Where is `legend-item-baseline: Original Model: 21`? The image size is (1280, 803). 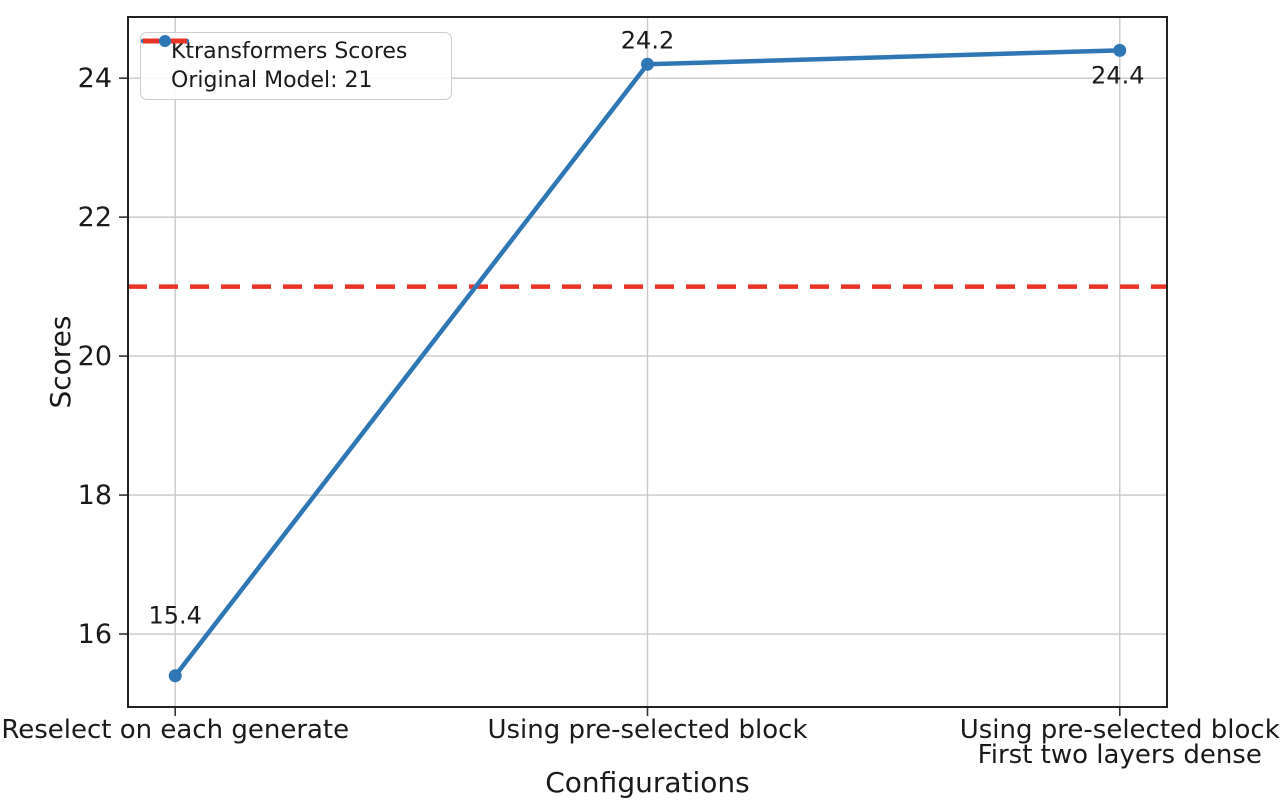 legend-item-baseline: Original Model: 21 is located at coordinates (297, 65).